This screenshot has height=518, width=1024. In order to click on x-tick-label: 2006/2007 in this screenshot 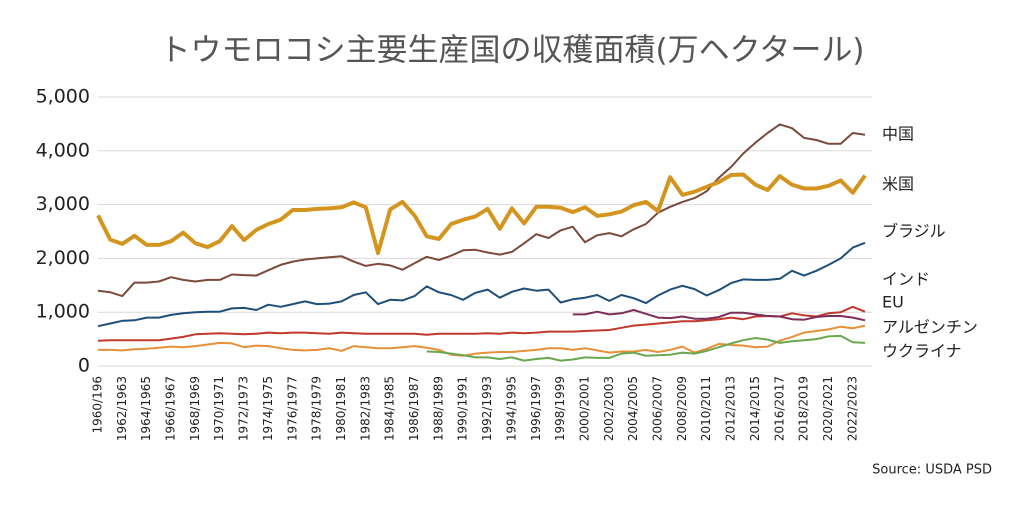, I will do `click(658, 408)`.